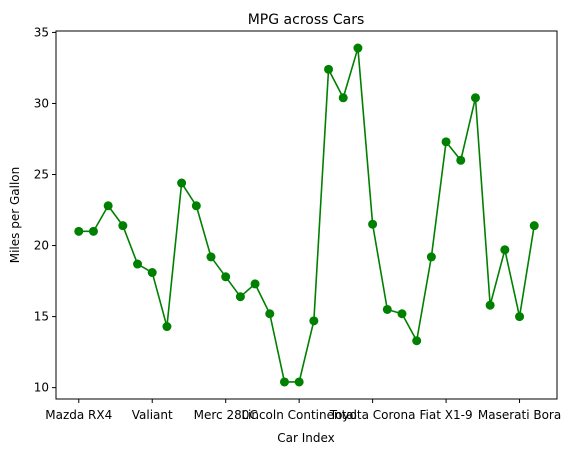  I want to click on x-tick-label: Maserati Bora, so click(519, 415).